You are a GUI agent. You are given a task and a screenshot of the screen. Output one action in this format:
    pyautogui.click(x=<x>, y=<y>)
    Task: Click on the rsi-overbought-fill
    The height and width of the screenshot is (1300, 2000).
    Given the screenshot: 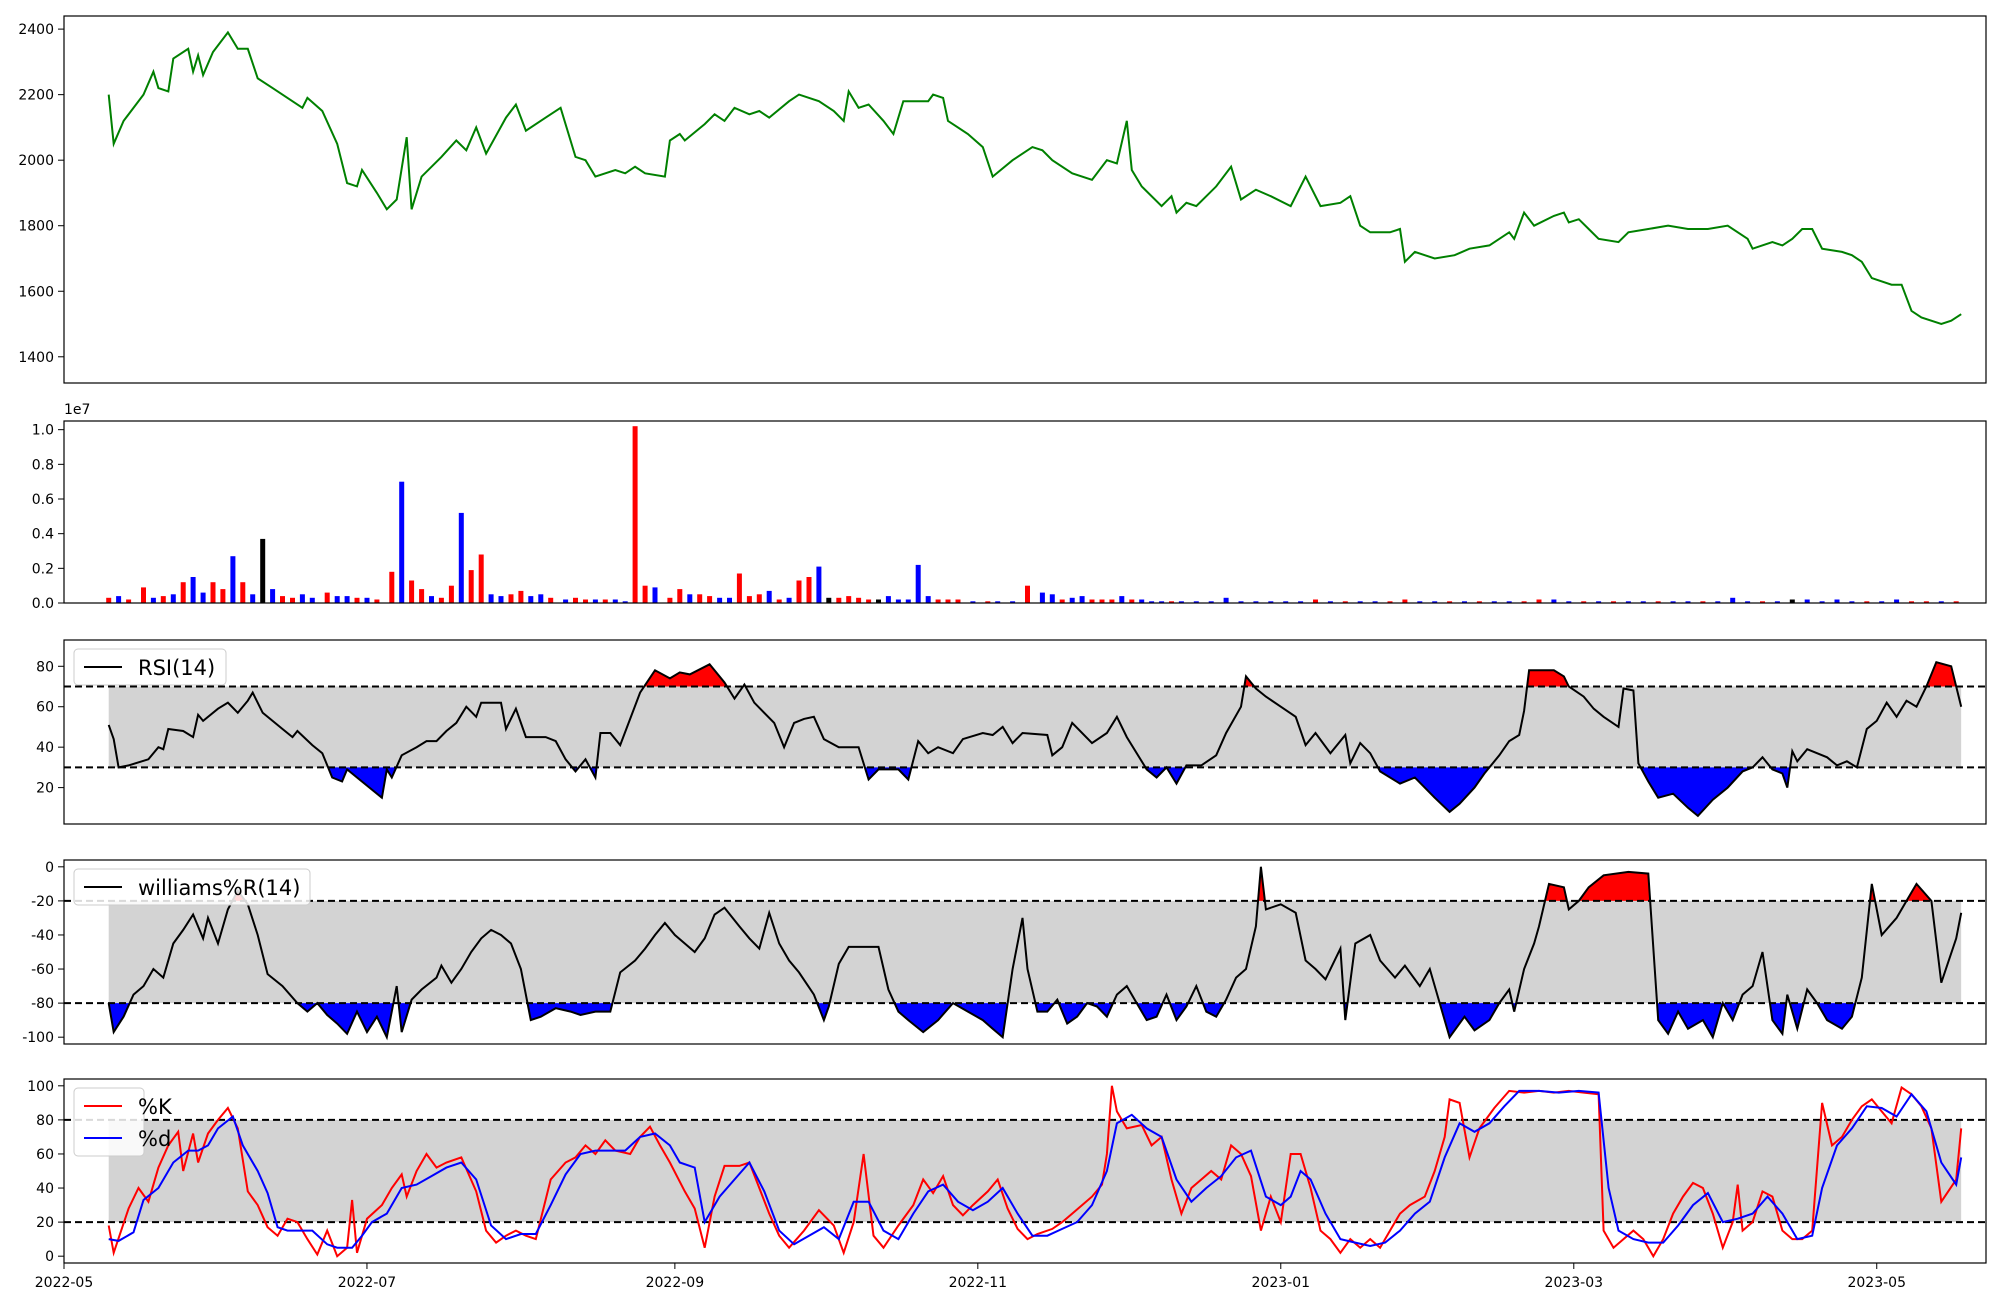 What is the action you would take?
    pyautogui.click(x=685, y=675)
    